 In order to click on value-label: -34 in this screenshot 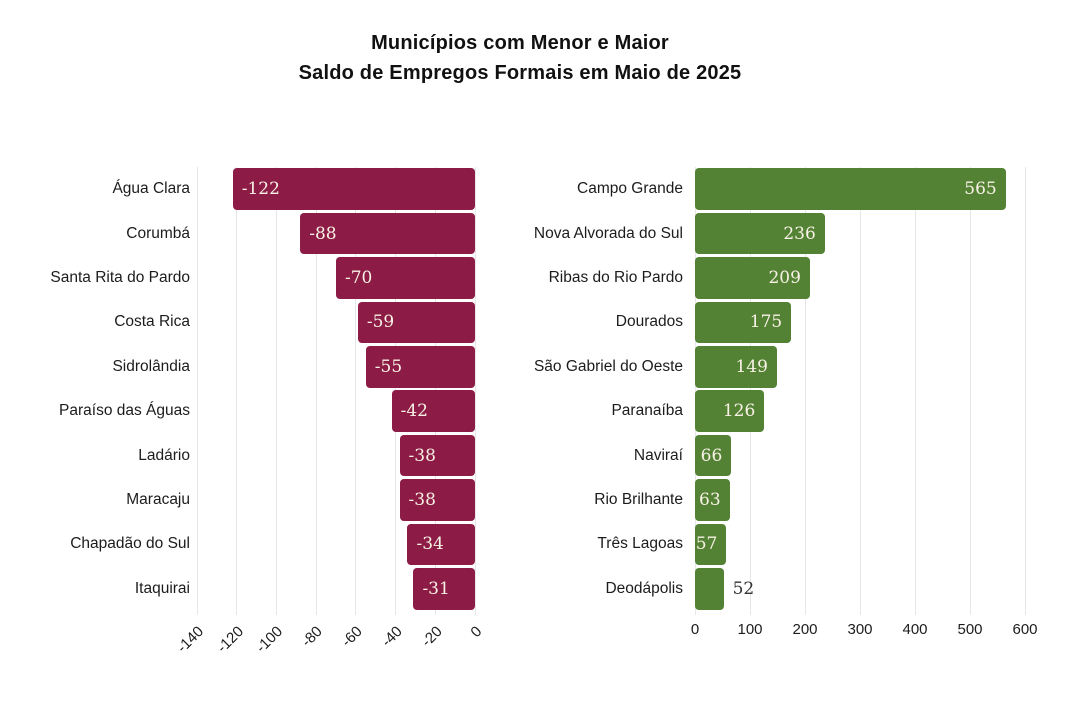, I will do `click(430, 544)`.